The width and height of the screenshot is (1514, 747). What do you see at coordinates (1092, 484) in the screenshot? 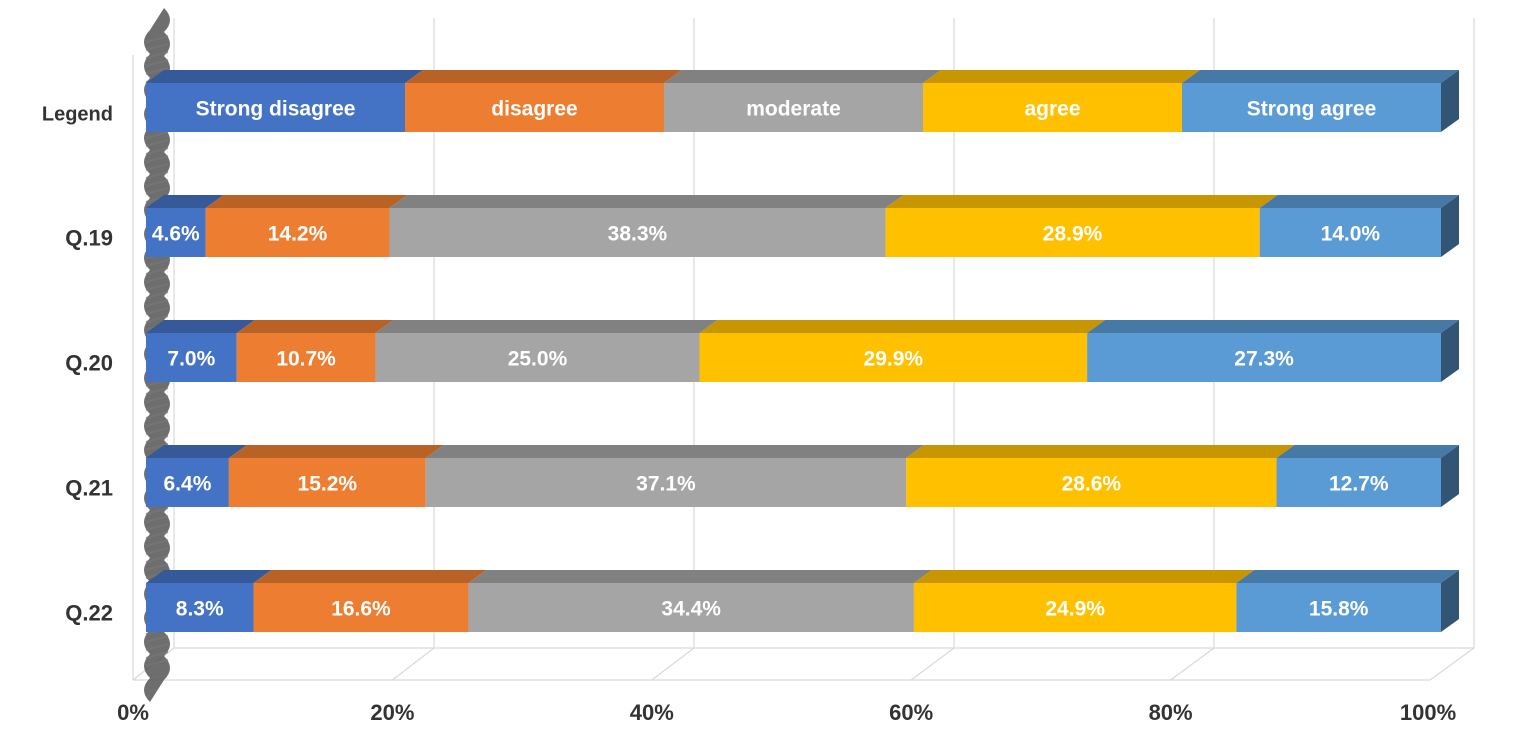
I see `data-label: 28.6%` at bounding box center [1092, 484].